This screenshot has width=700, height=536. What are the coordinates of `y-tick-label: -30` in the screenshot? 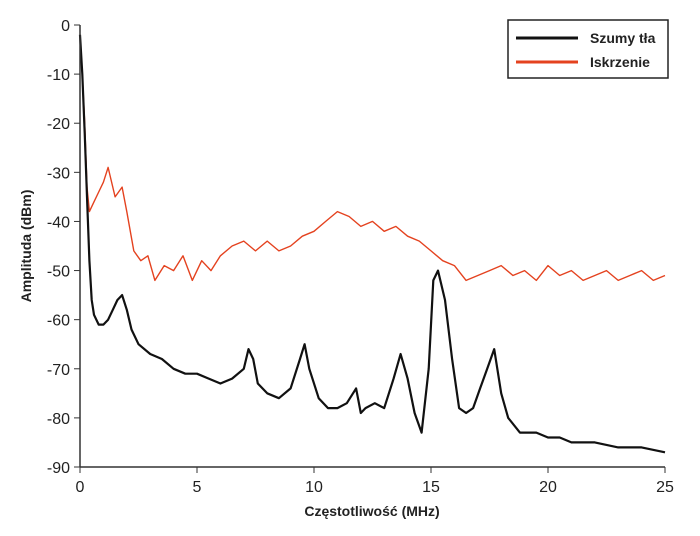 It's located at (58, 173).